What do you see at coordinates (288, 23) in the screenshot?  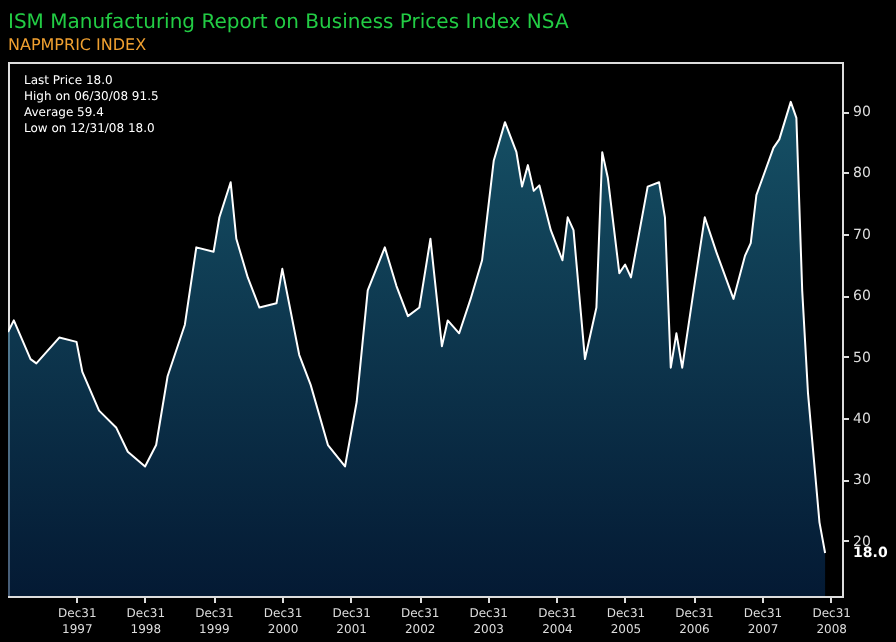 I see `chart-title: ISM Manufacturing Report on Business Prices Index NSA` at bounding box center [288, 23].